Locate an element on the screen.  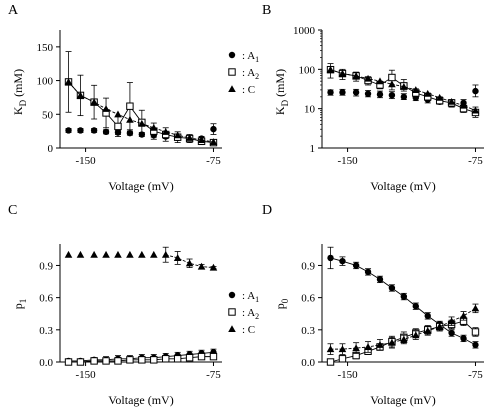
legend-marker-square is located at coordinates (232, 72).